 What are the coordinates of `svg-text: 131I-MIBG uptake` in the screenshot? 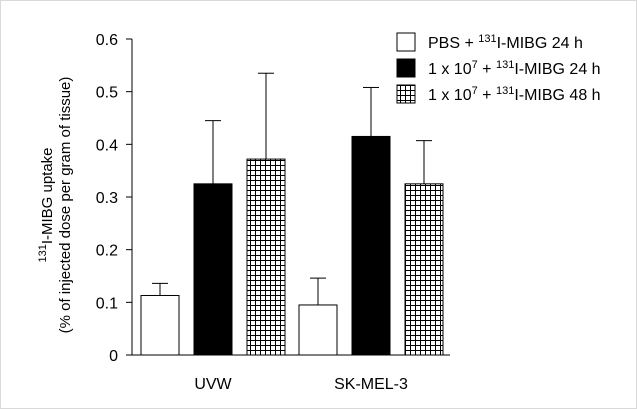 It's located at (46, 204).